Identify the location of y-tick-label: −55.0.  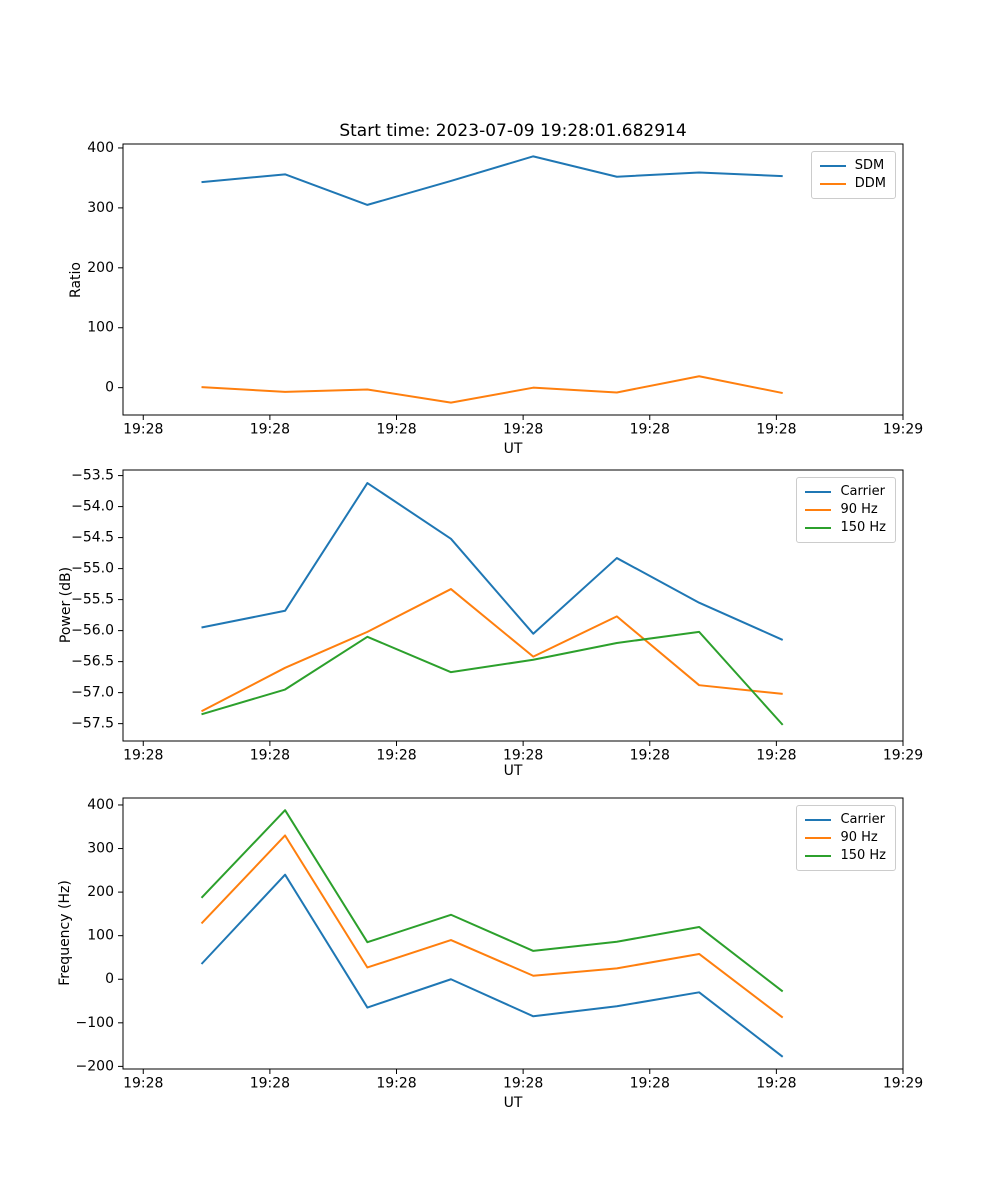
(92, 569).